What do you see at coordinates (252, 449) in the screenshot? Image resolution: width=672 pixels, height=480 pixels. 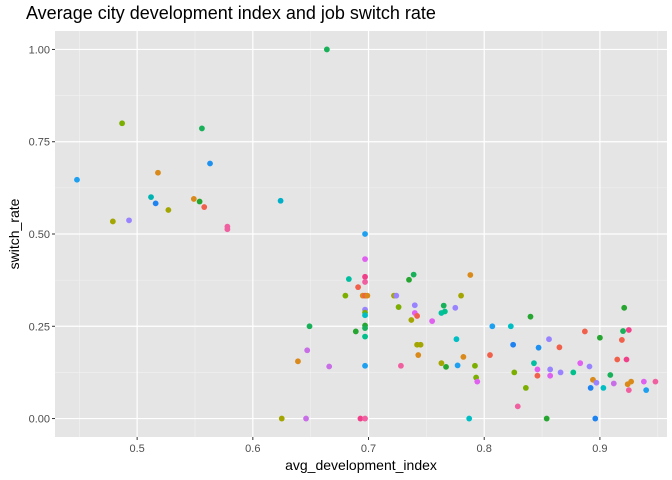 I see `x-tick-label: 0.6` at bounding box center [252, 449].